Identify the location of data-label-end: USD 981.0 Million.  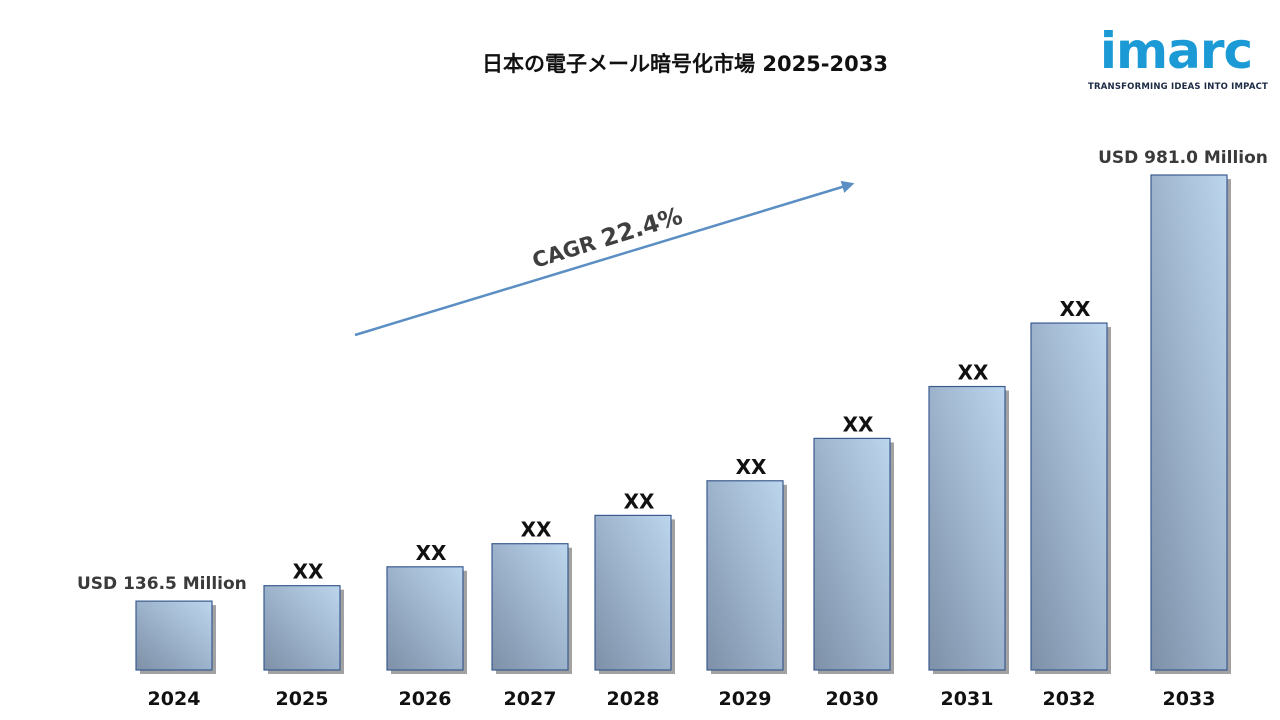
(1183, 158).